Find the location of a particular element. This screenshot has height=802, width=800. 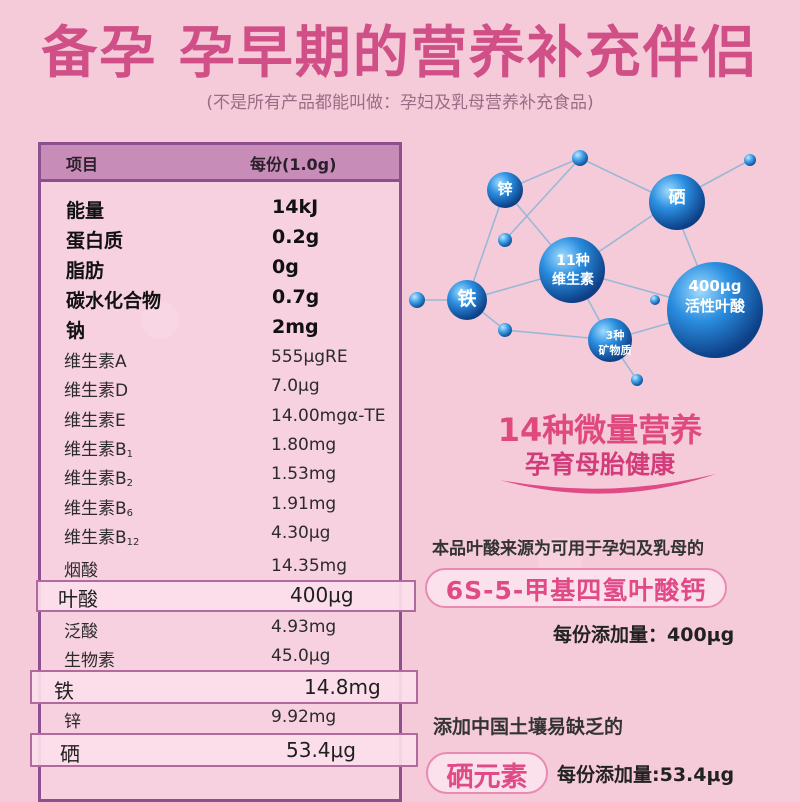

column-header-item: 项目 is located at coordinates (82, 164).